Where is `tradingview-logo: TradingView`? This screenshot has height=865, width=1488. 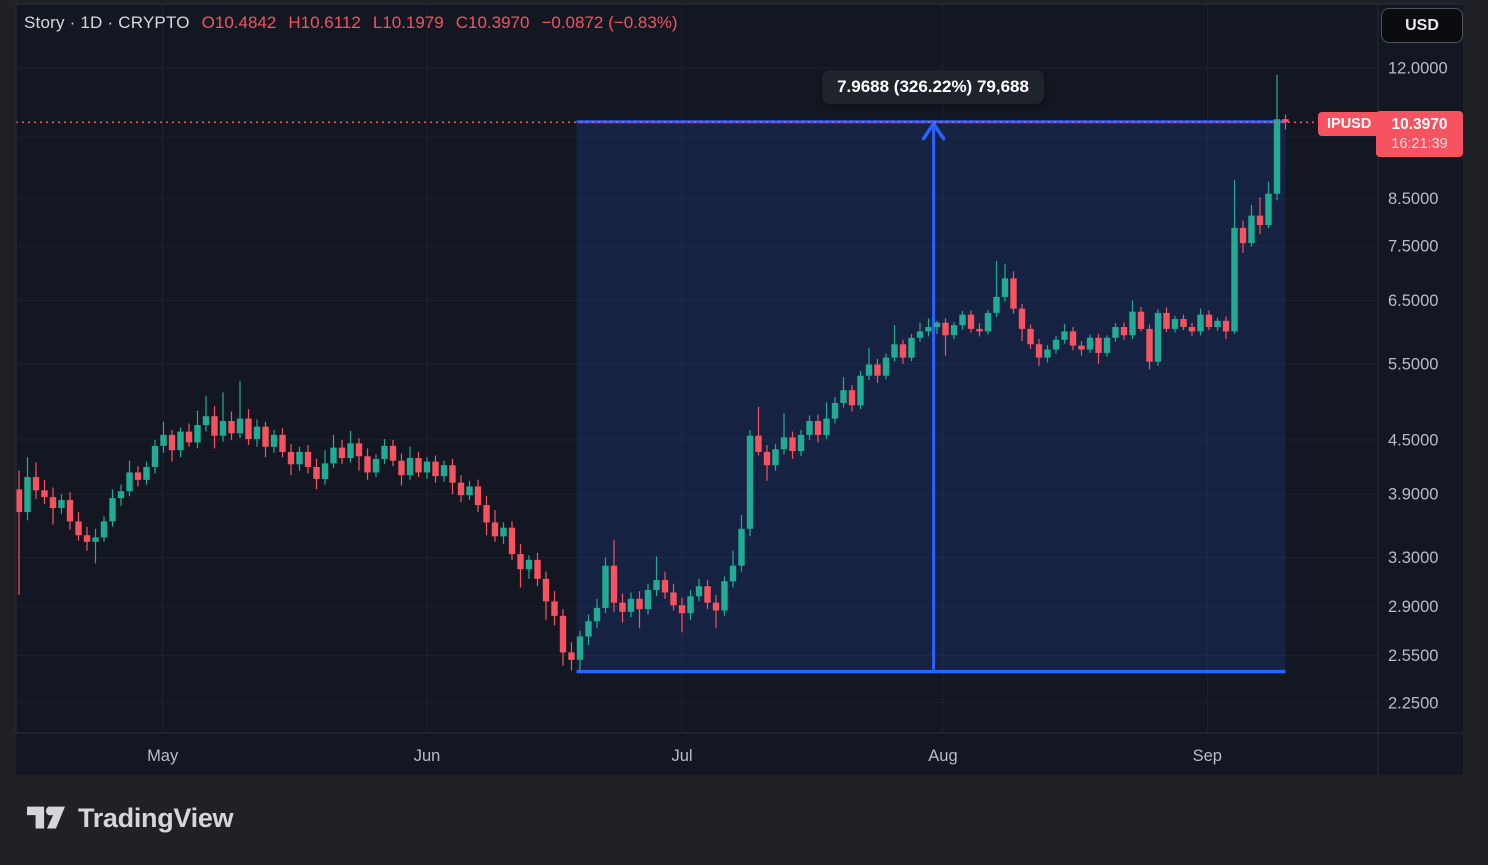
tradingview-logo: TradingView is located at coordinates (129, 818).